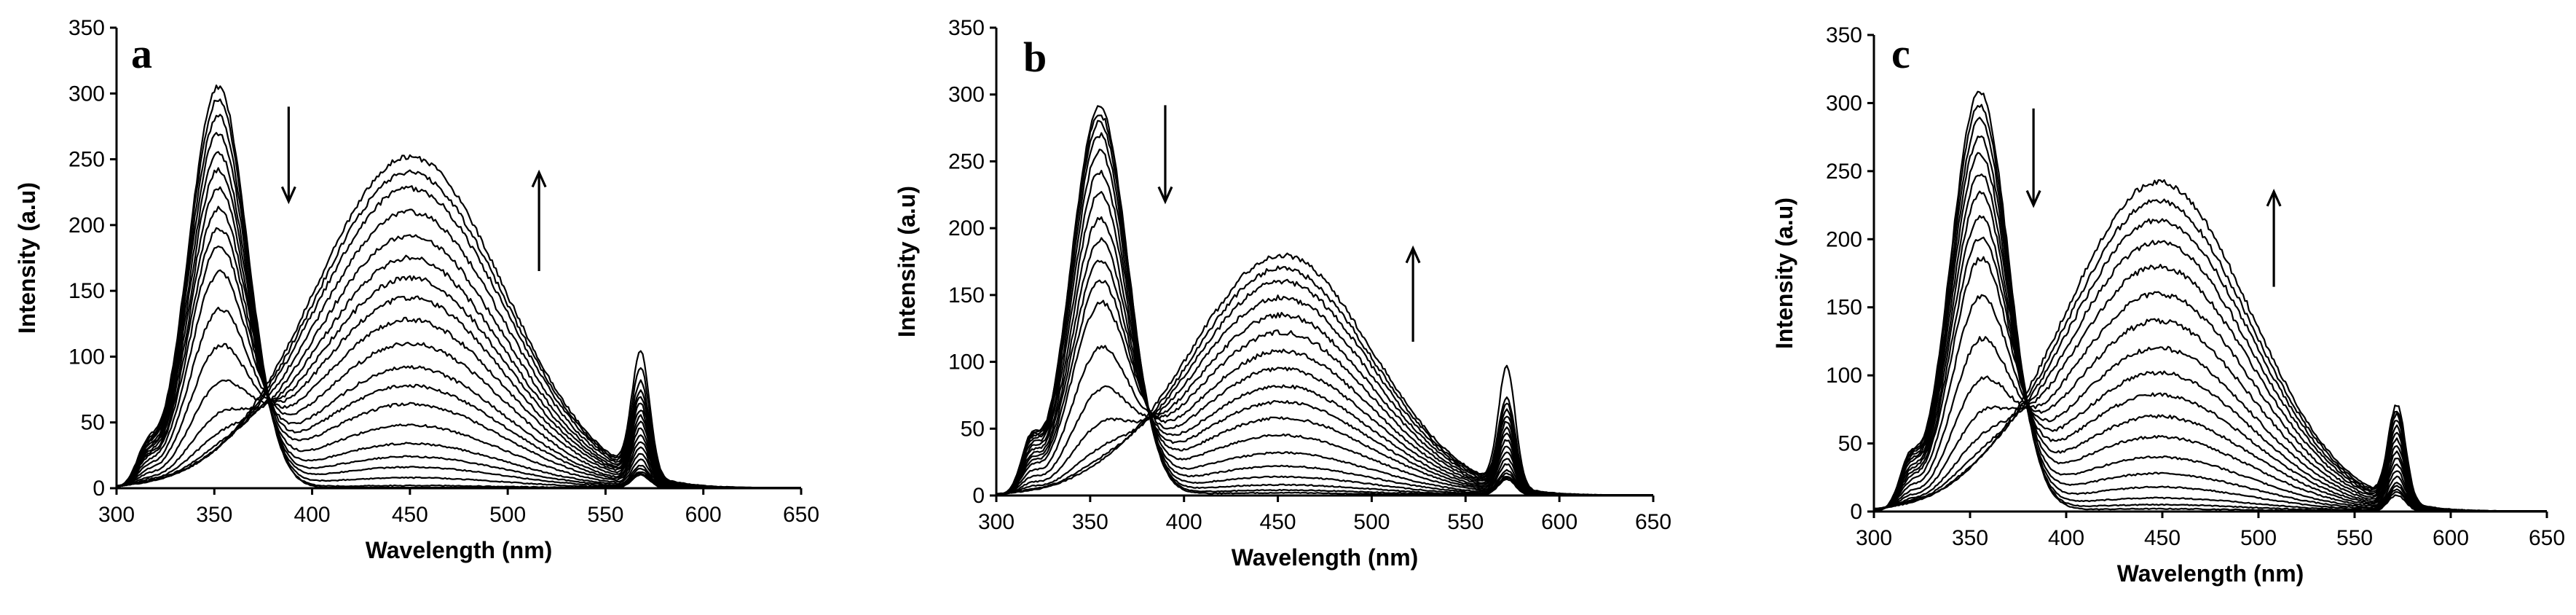 The image size is (2576, 615). I want to click on spectrum-series-t19, so click(459, 328).